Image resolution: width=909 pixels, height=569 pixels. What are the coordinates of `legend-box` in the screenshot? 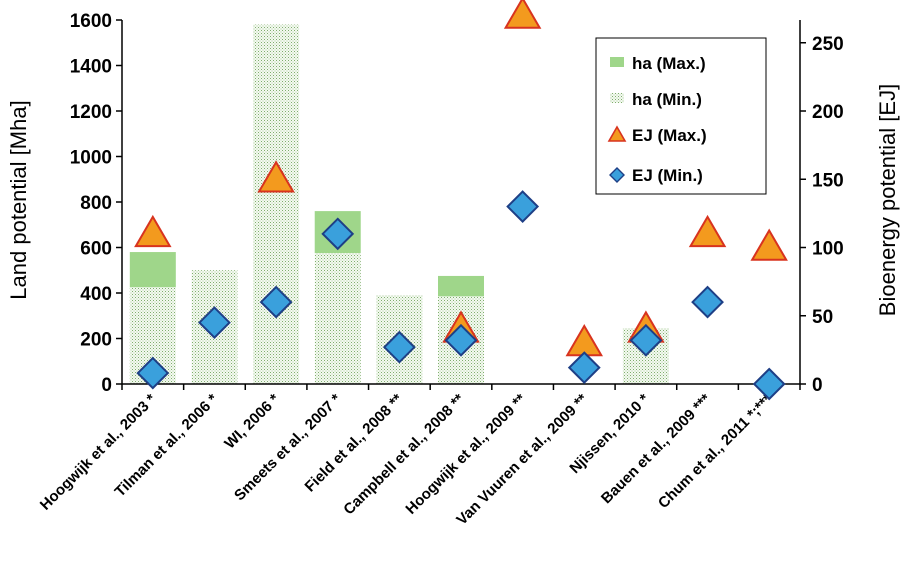 It's located at (681, 116).